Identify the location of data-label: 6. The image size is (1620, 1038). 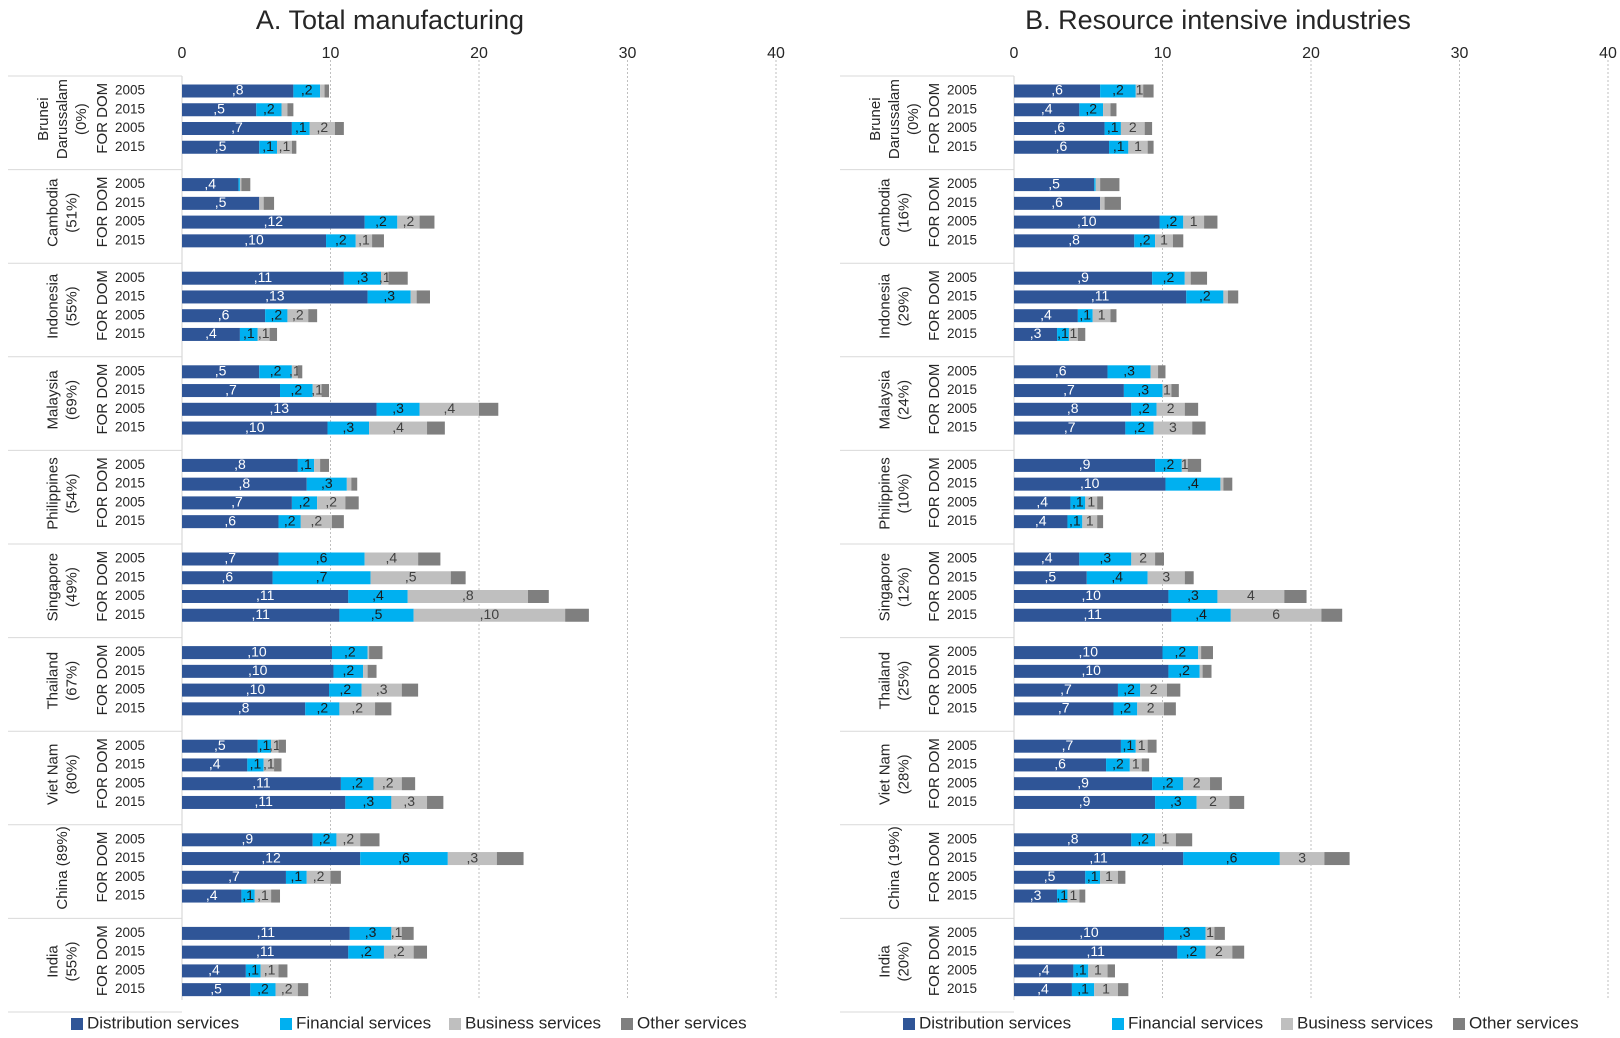
(1276, 614).